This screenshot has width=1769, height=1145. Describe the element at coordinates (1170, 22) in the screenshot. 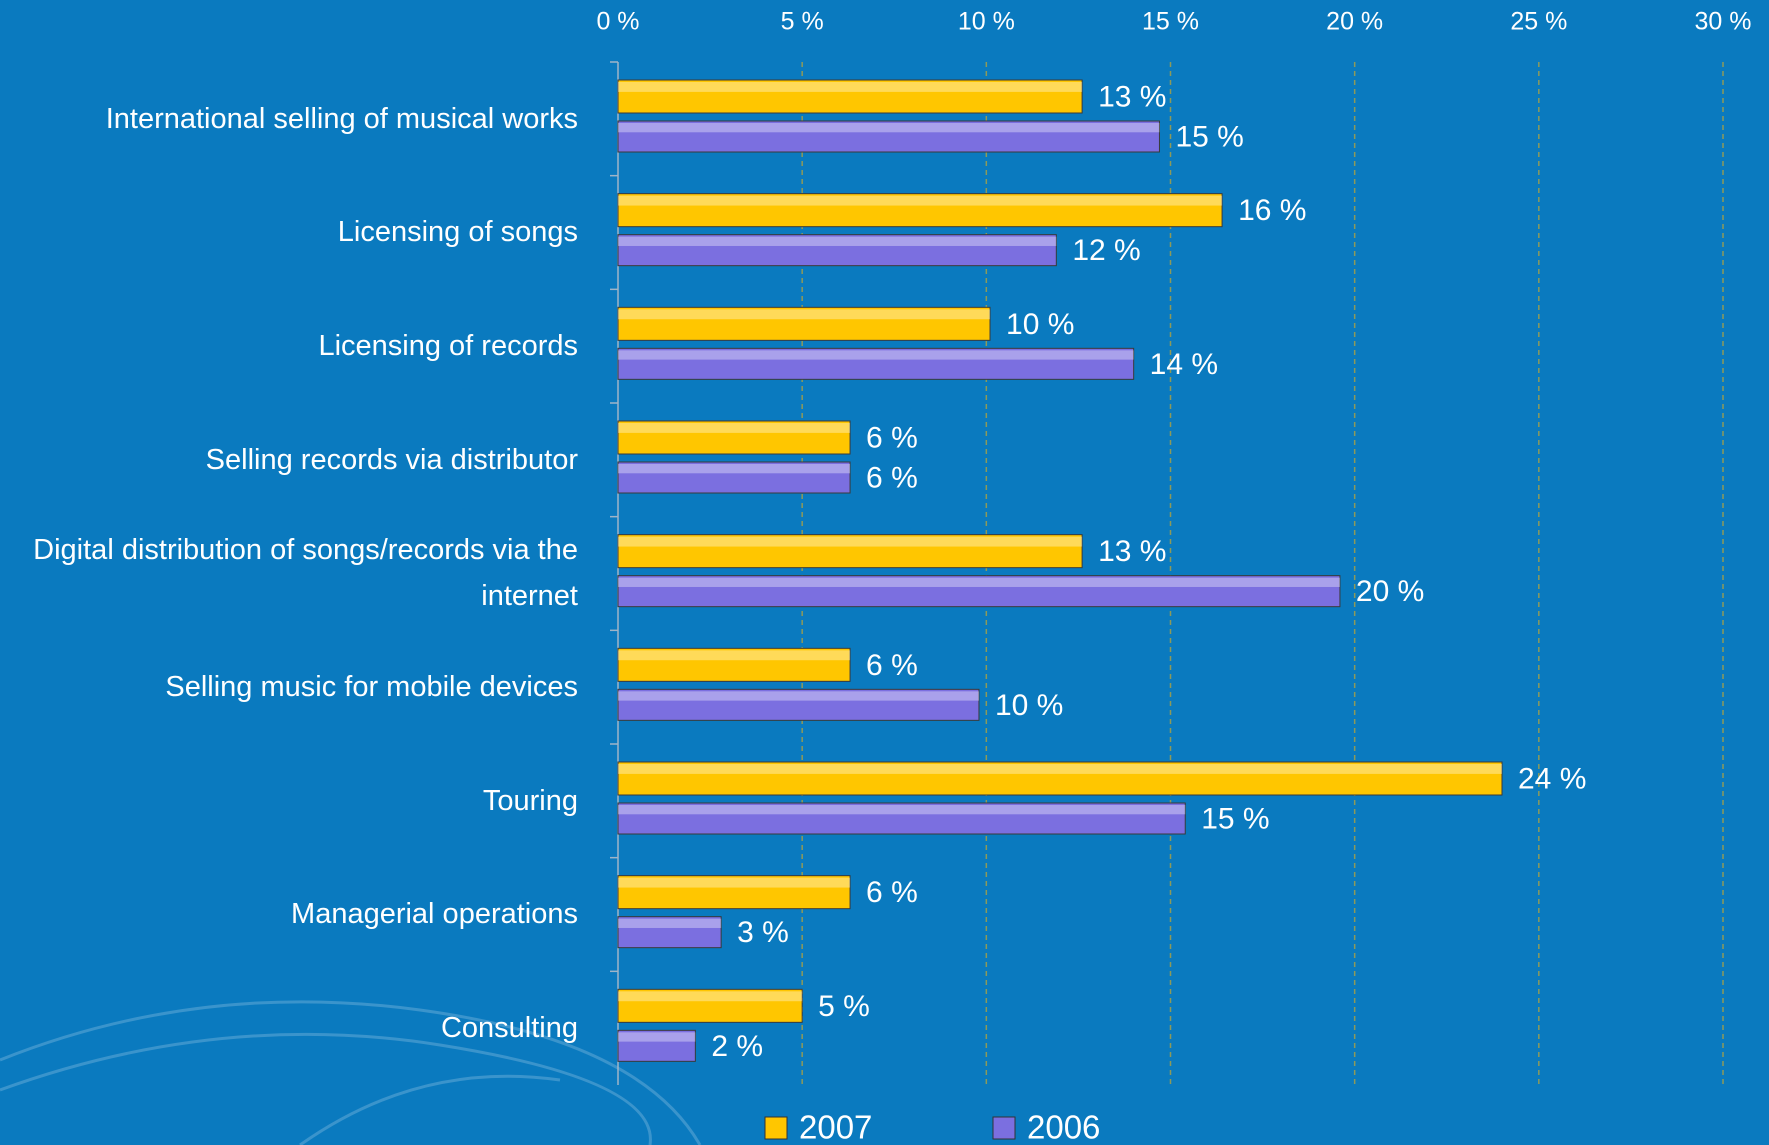

I see `x-tick-label: 15 %` at that location.